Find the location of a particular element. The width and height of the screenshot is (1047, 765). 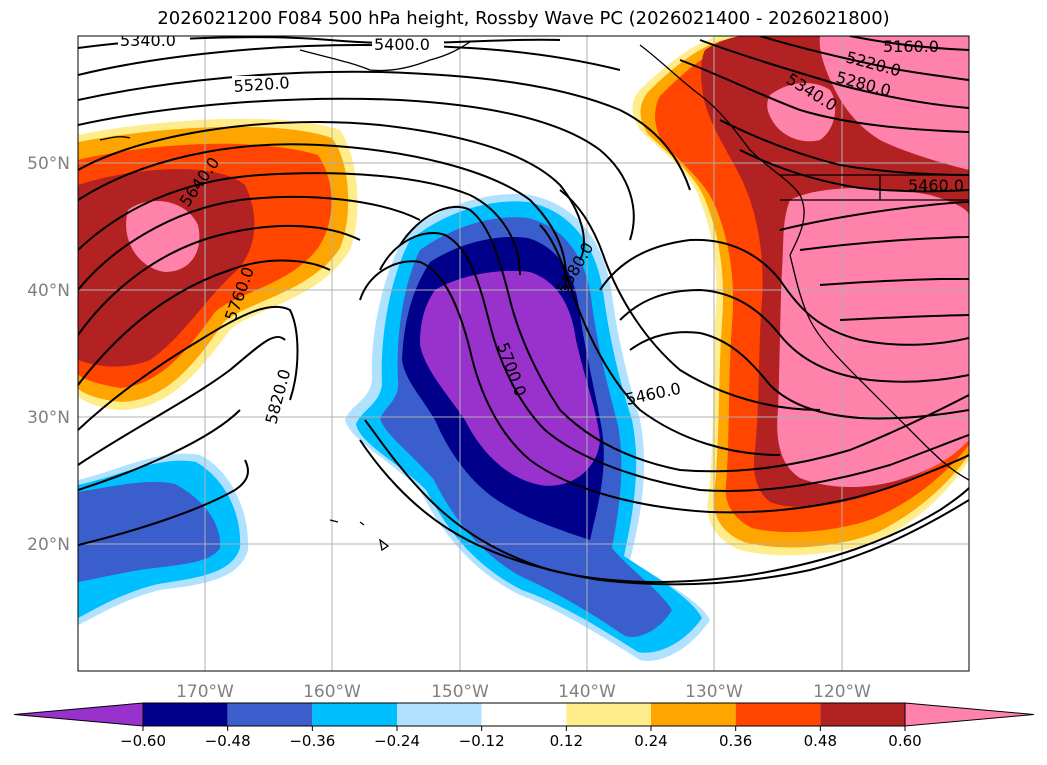

colorbar-tick-label: −0.36 is located at coordinates (312, 741).